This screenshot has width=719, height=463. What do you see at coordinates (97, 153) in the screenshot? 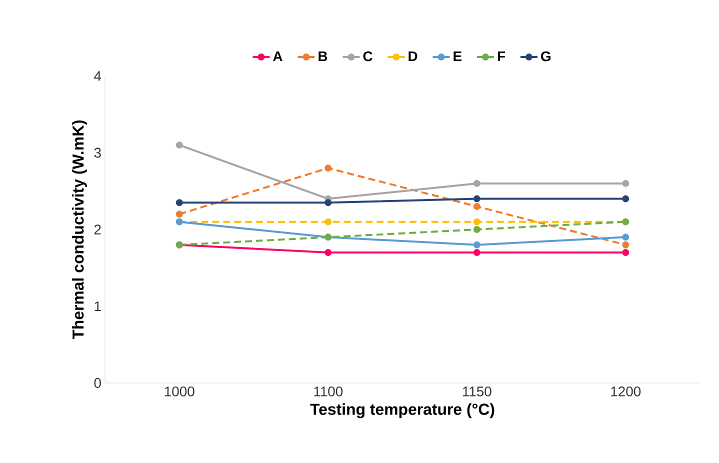
I see `y-tick-label: 3` at bounding box center [97, 153].